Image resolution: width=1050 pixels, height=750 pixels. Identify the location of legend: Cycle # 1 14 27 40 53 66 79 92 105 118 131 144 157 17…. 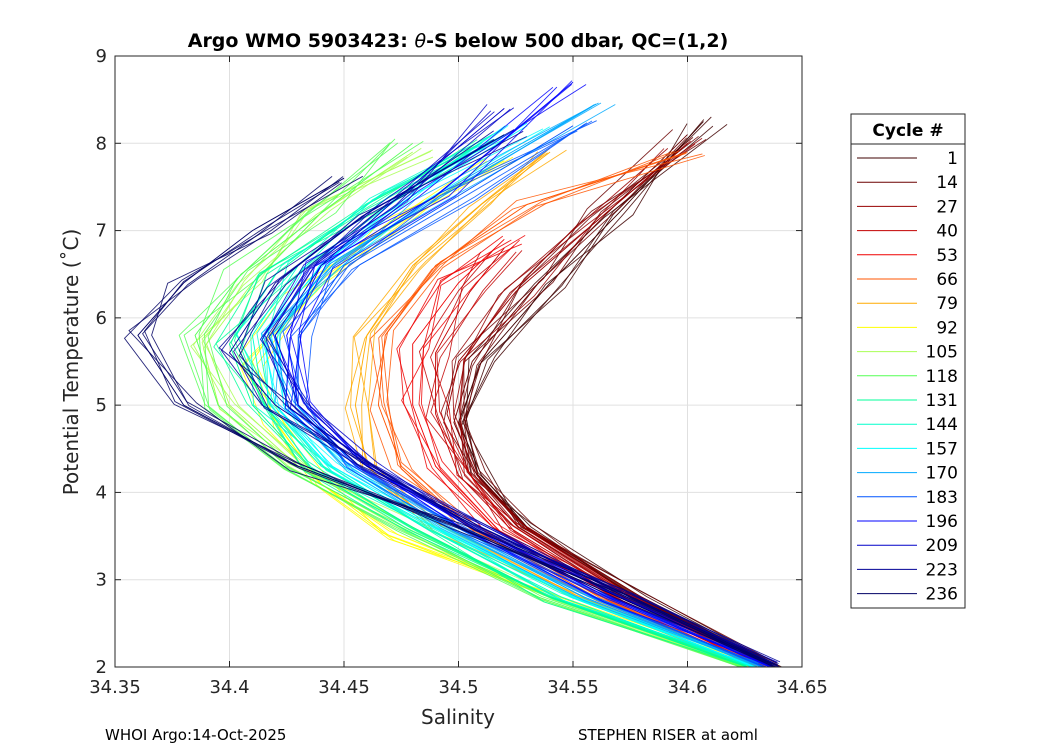
(908, 361).